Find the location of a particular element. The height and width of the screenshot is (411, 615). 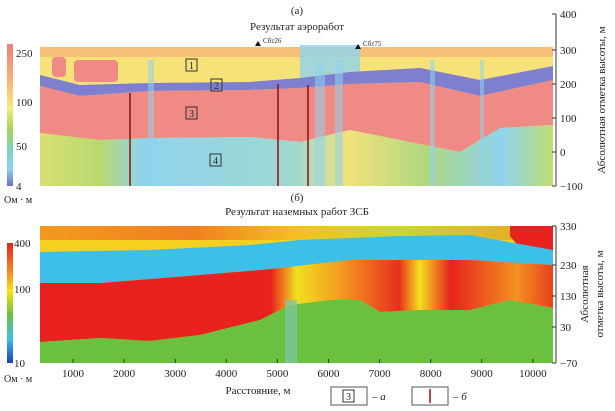

x-tick-label: 2000 is located at coordinates (124, 374).